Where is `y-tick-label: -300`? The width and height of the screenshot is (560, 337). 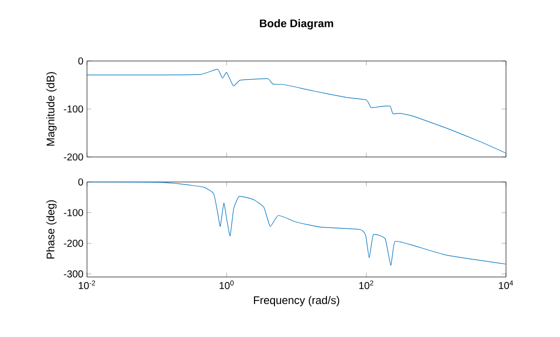
y-tick-label: -300 is located at coordinates (74, 274).